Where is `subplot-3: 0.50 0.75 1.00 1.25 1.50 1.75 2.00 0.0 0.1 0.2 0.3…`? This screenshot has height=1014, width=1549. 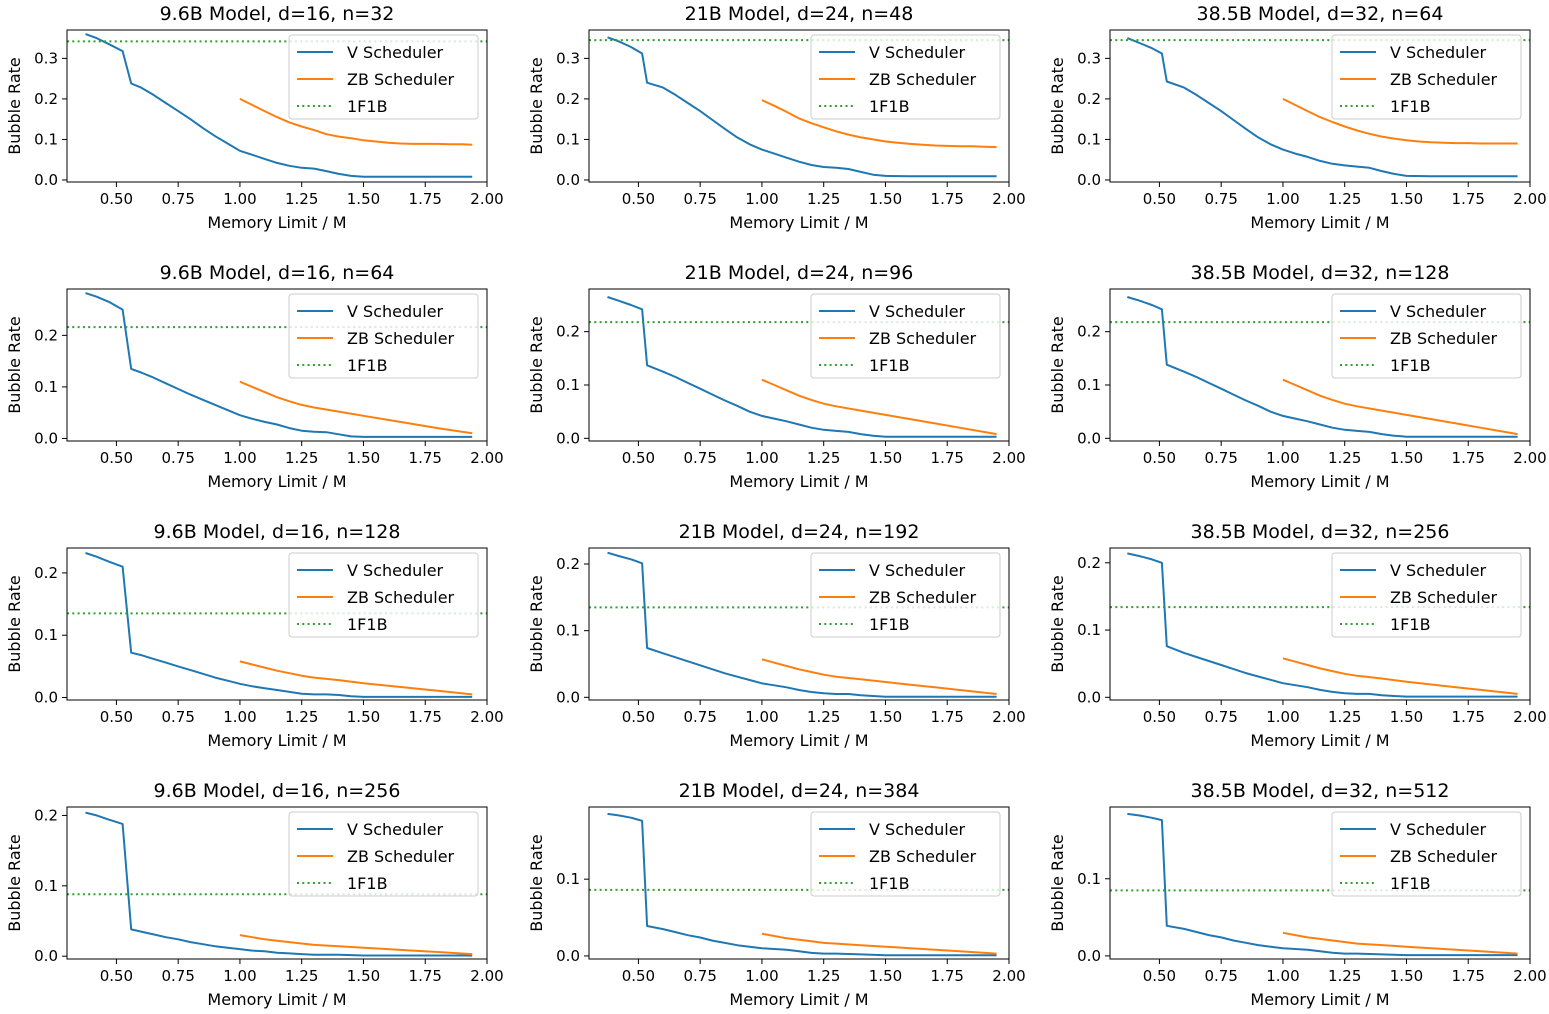 subplot-3: 0.50 0.75 1.00 1.25 1.50 1.75 2.00 0.0 0.1 0.2 0.3… is located at coordinates (1297, 117).